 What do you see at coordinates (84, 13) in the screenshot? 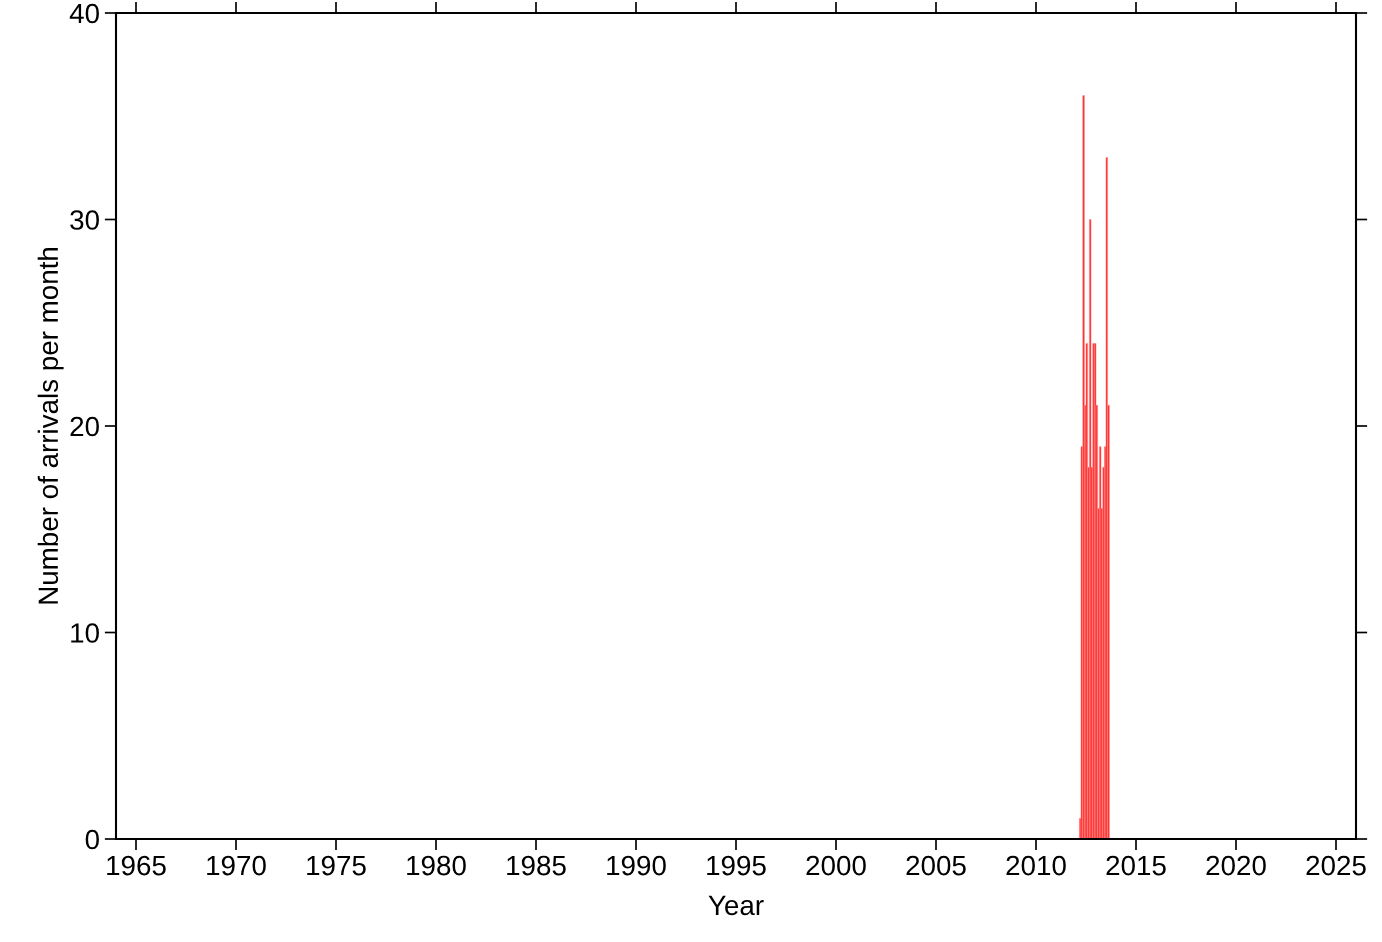
I see `y-tick-label: 40` at bounding box center [84, 13].